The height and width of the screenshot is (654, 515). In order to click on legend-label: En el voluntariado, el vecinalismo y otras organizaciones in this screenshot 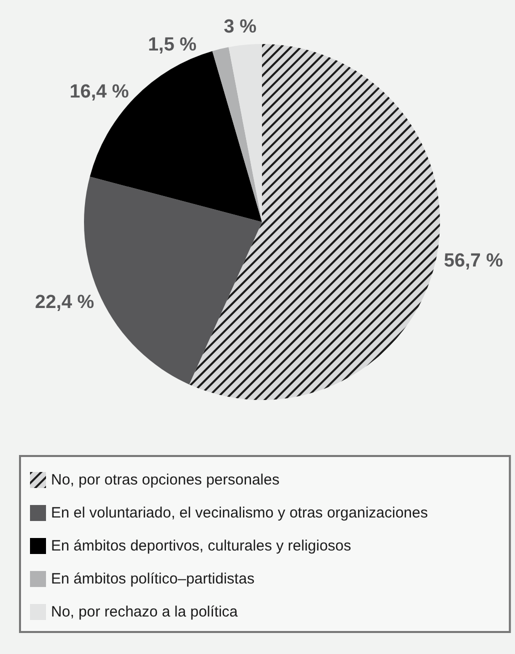, I will do `click(239, 513)`.